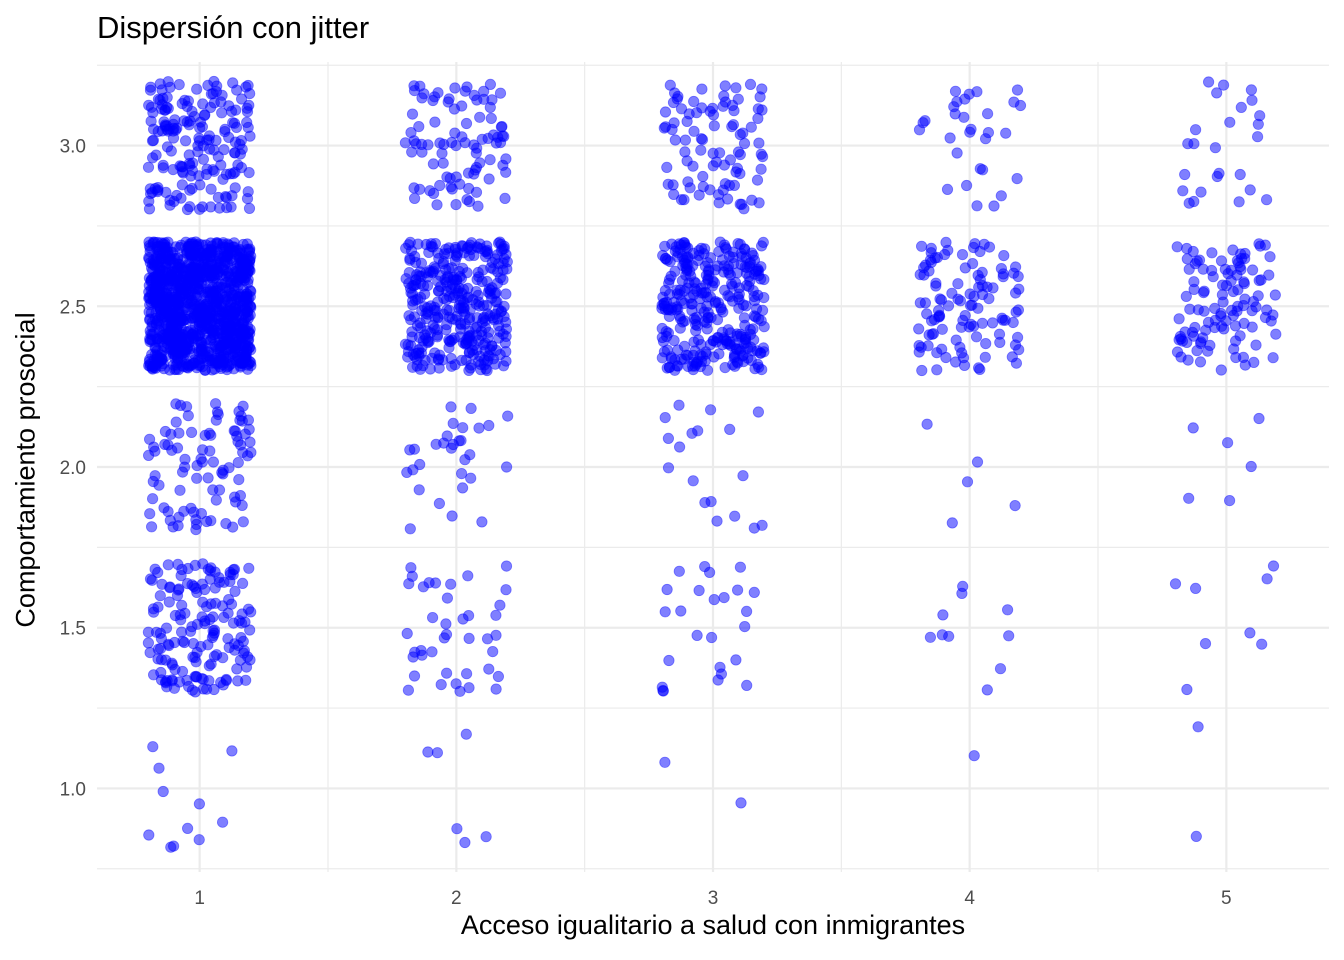 This screenshot has width=1344, height=960. I want to click on x-tick-label: 2, so click(456, 898).